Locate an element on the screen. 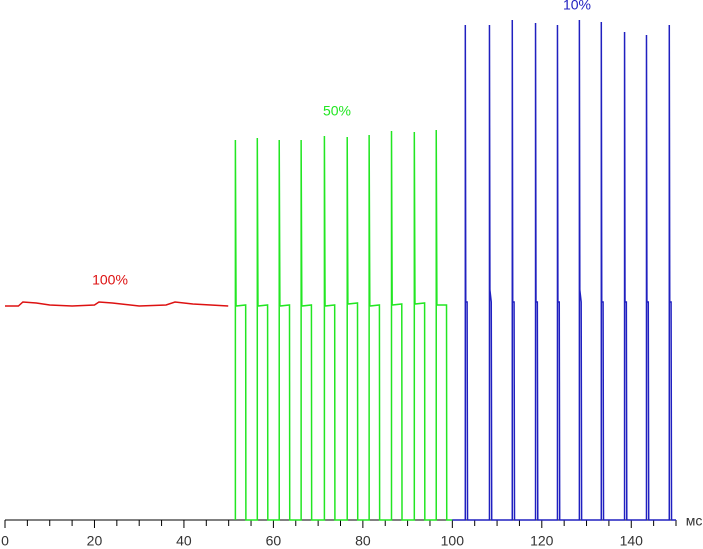 The width and height of the screenshot is (703, 549). x-tick-label: 40 is located at coordinates (184, 541).